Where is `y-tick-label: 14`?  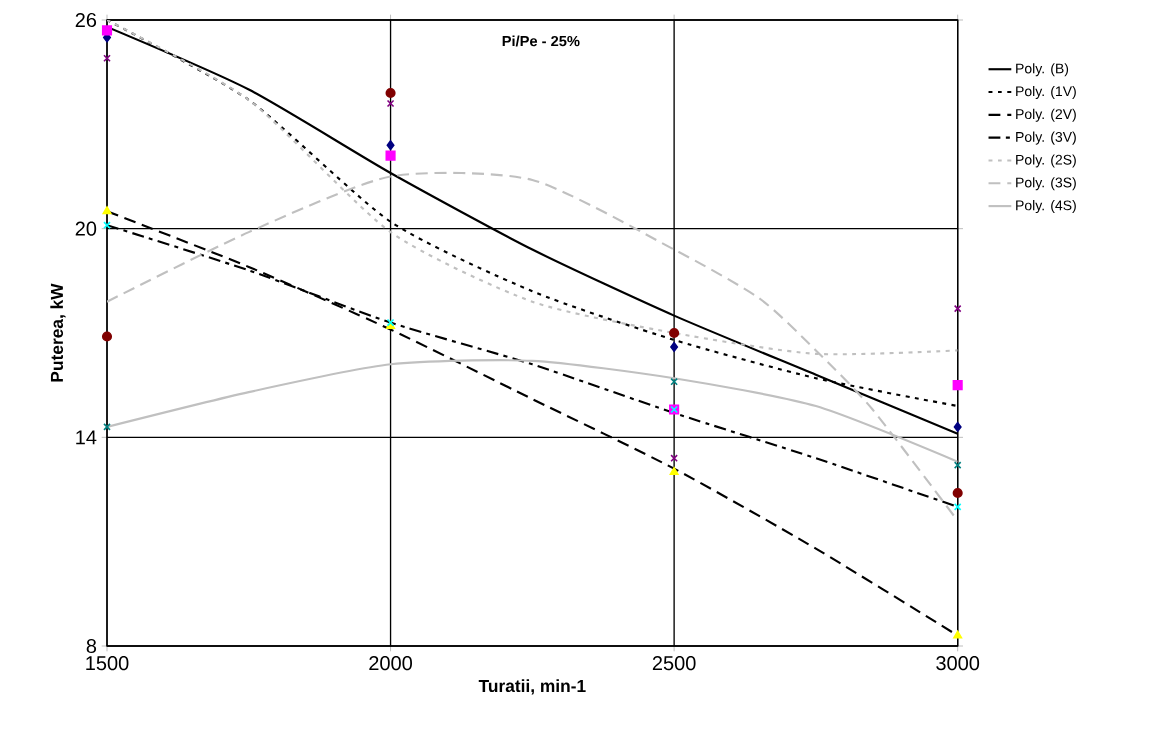 y-tick-label: 14 is located at coordinates (86, 437).